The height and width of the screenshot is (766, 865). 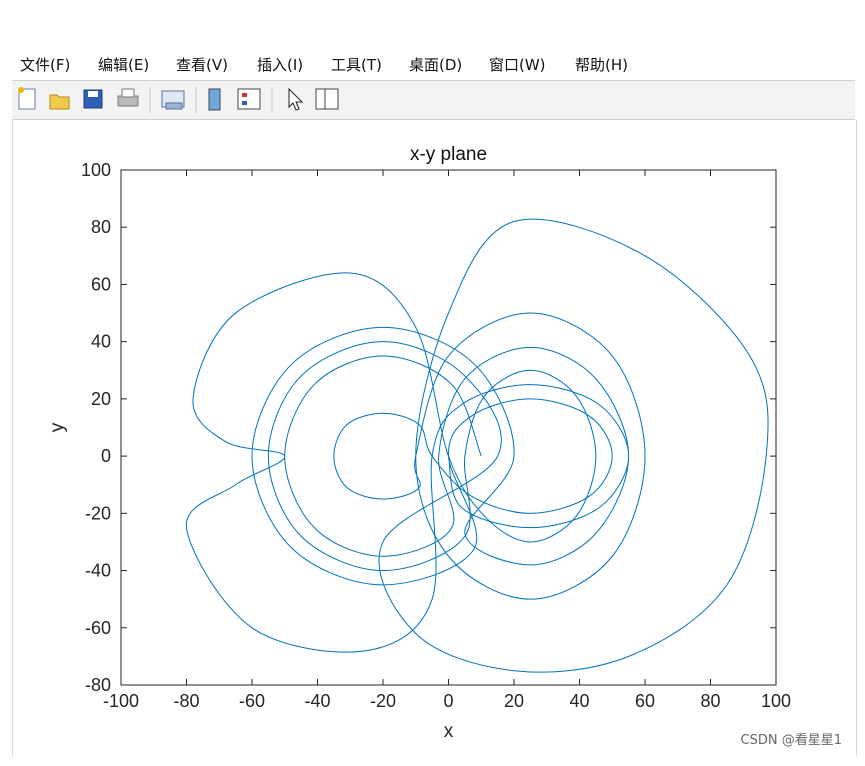 What do you see at coordinates (280, 65) in the screenshot?
I see `menu-item: 插入(I)` at bounding box center [280, 65].